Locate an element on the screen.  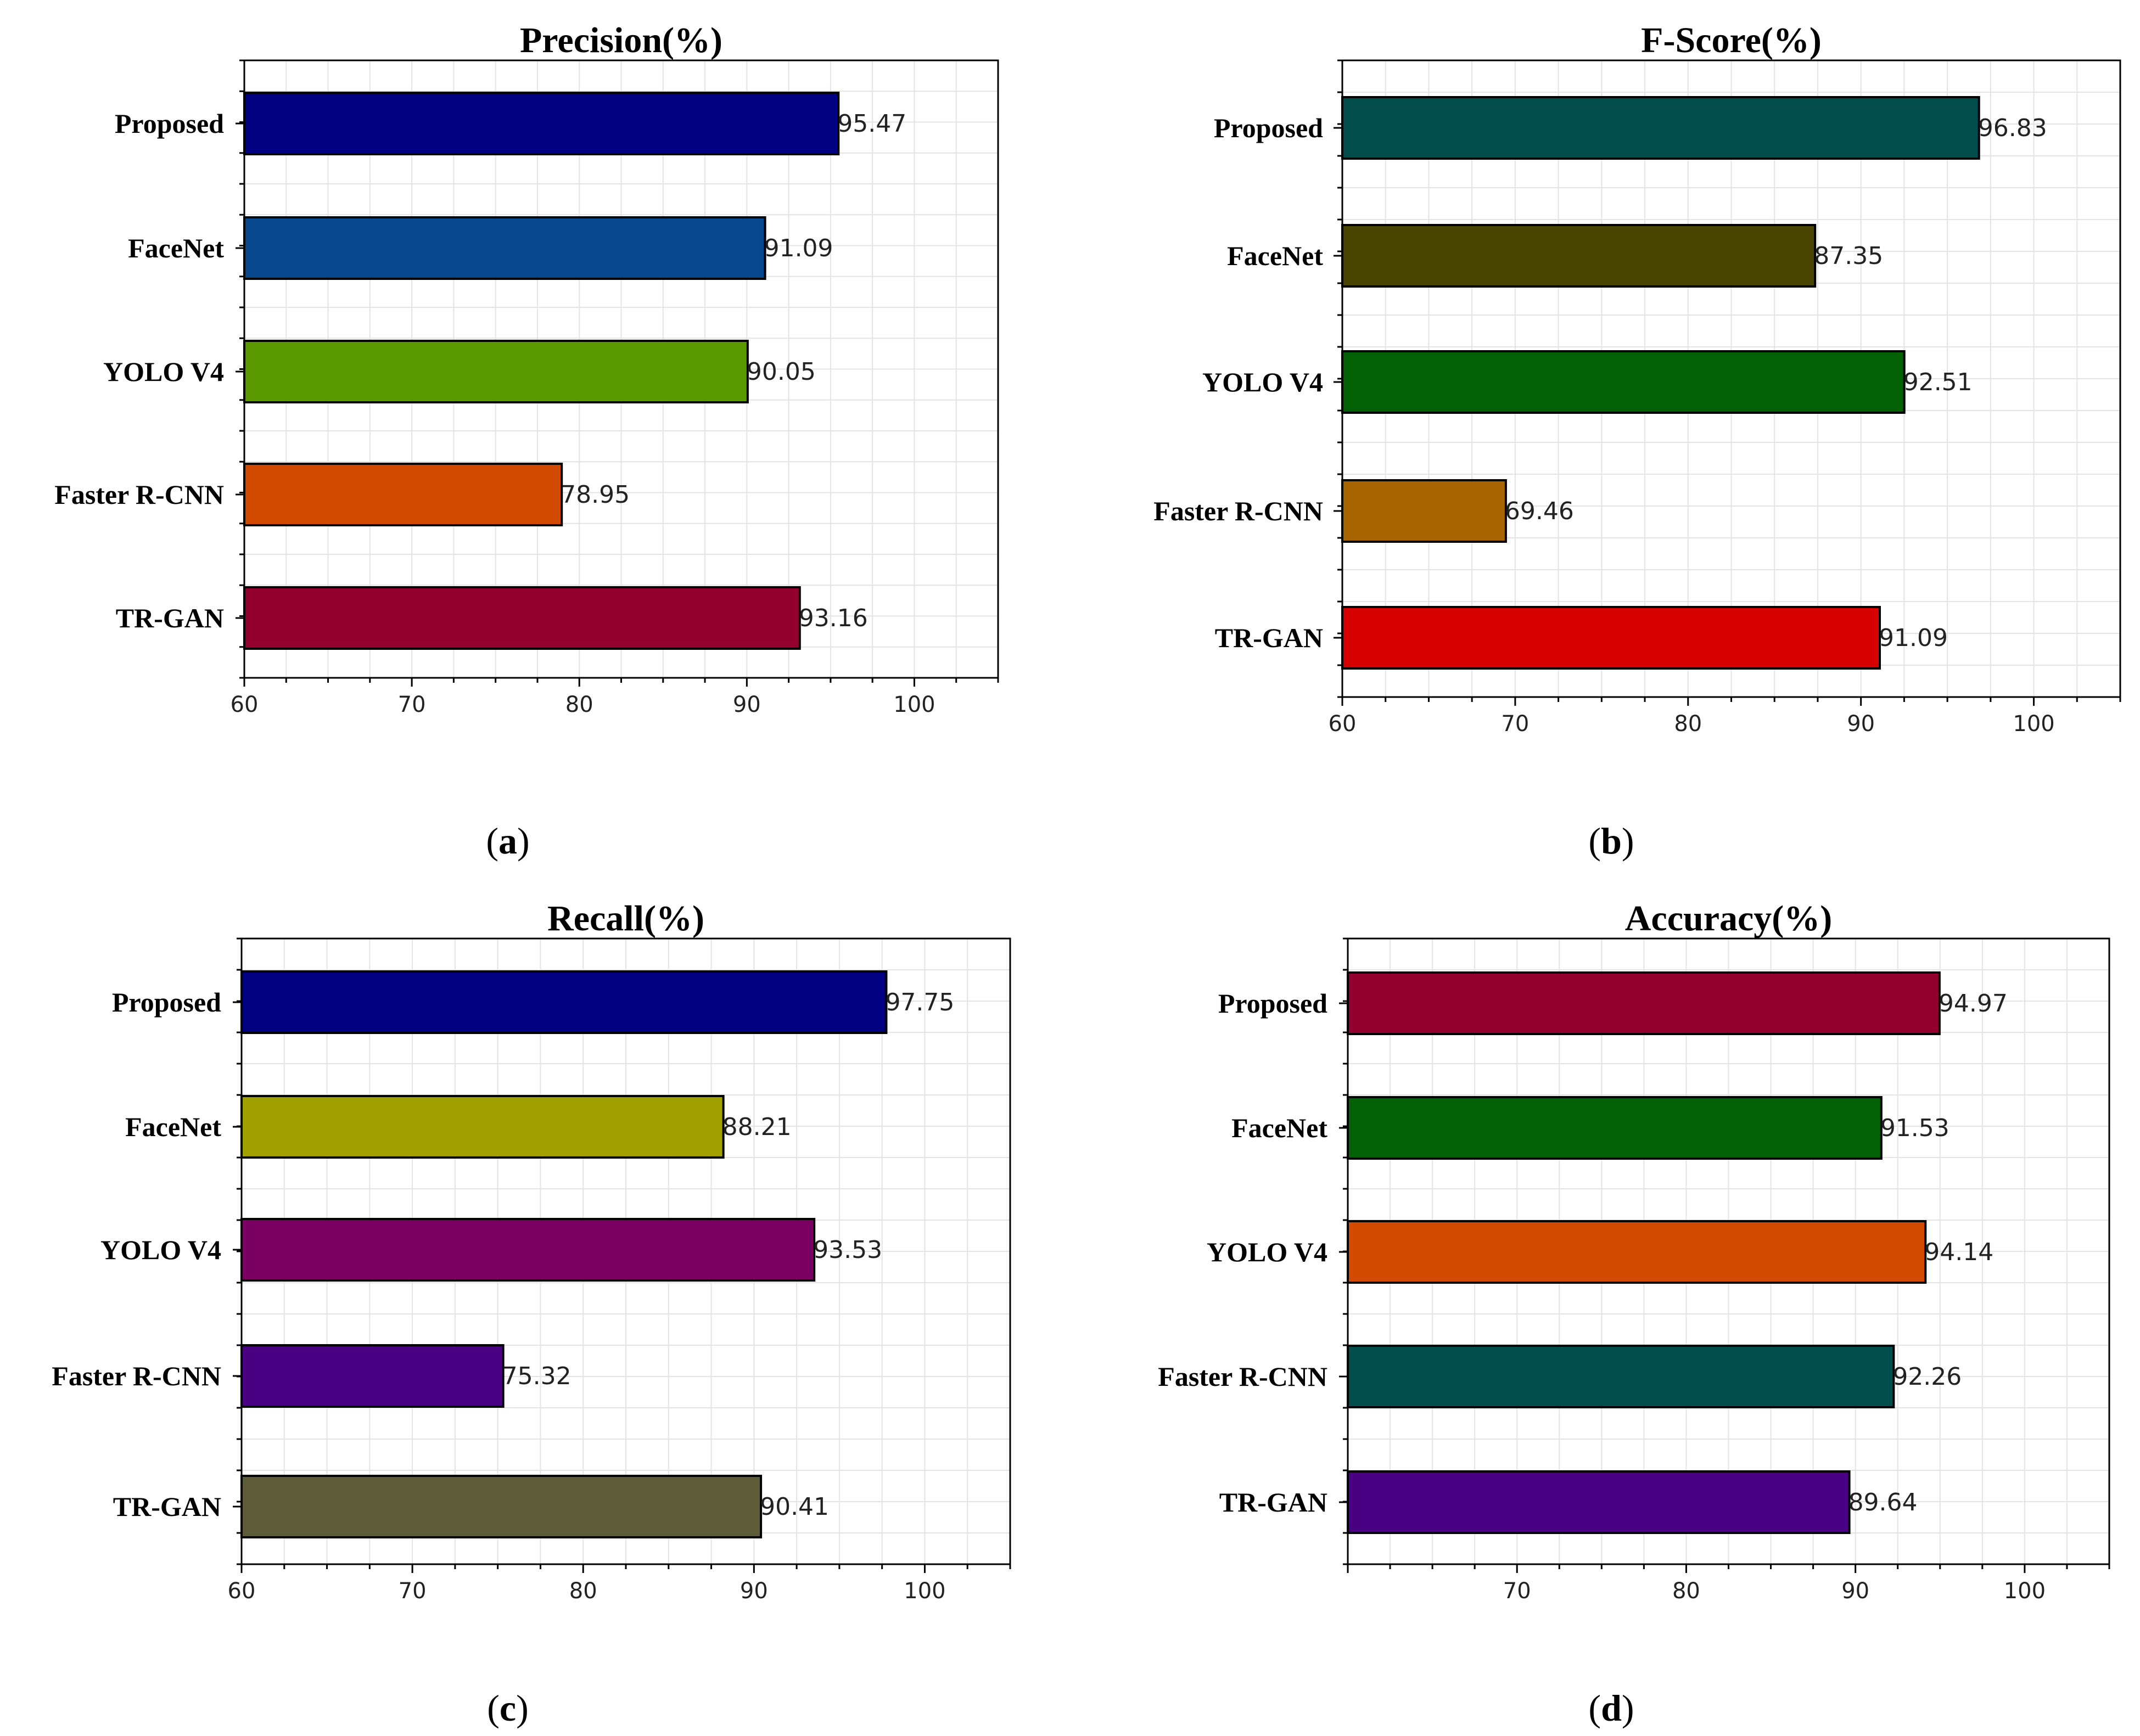
value-label: 88.21 is located at coordinates (757, 1127).